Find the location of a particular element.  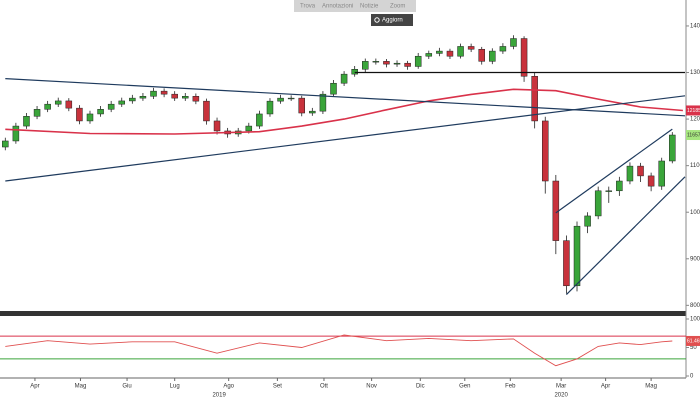

refresh-button is located at coordinates (392, 20).